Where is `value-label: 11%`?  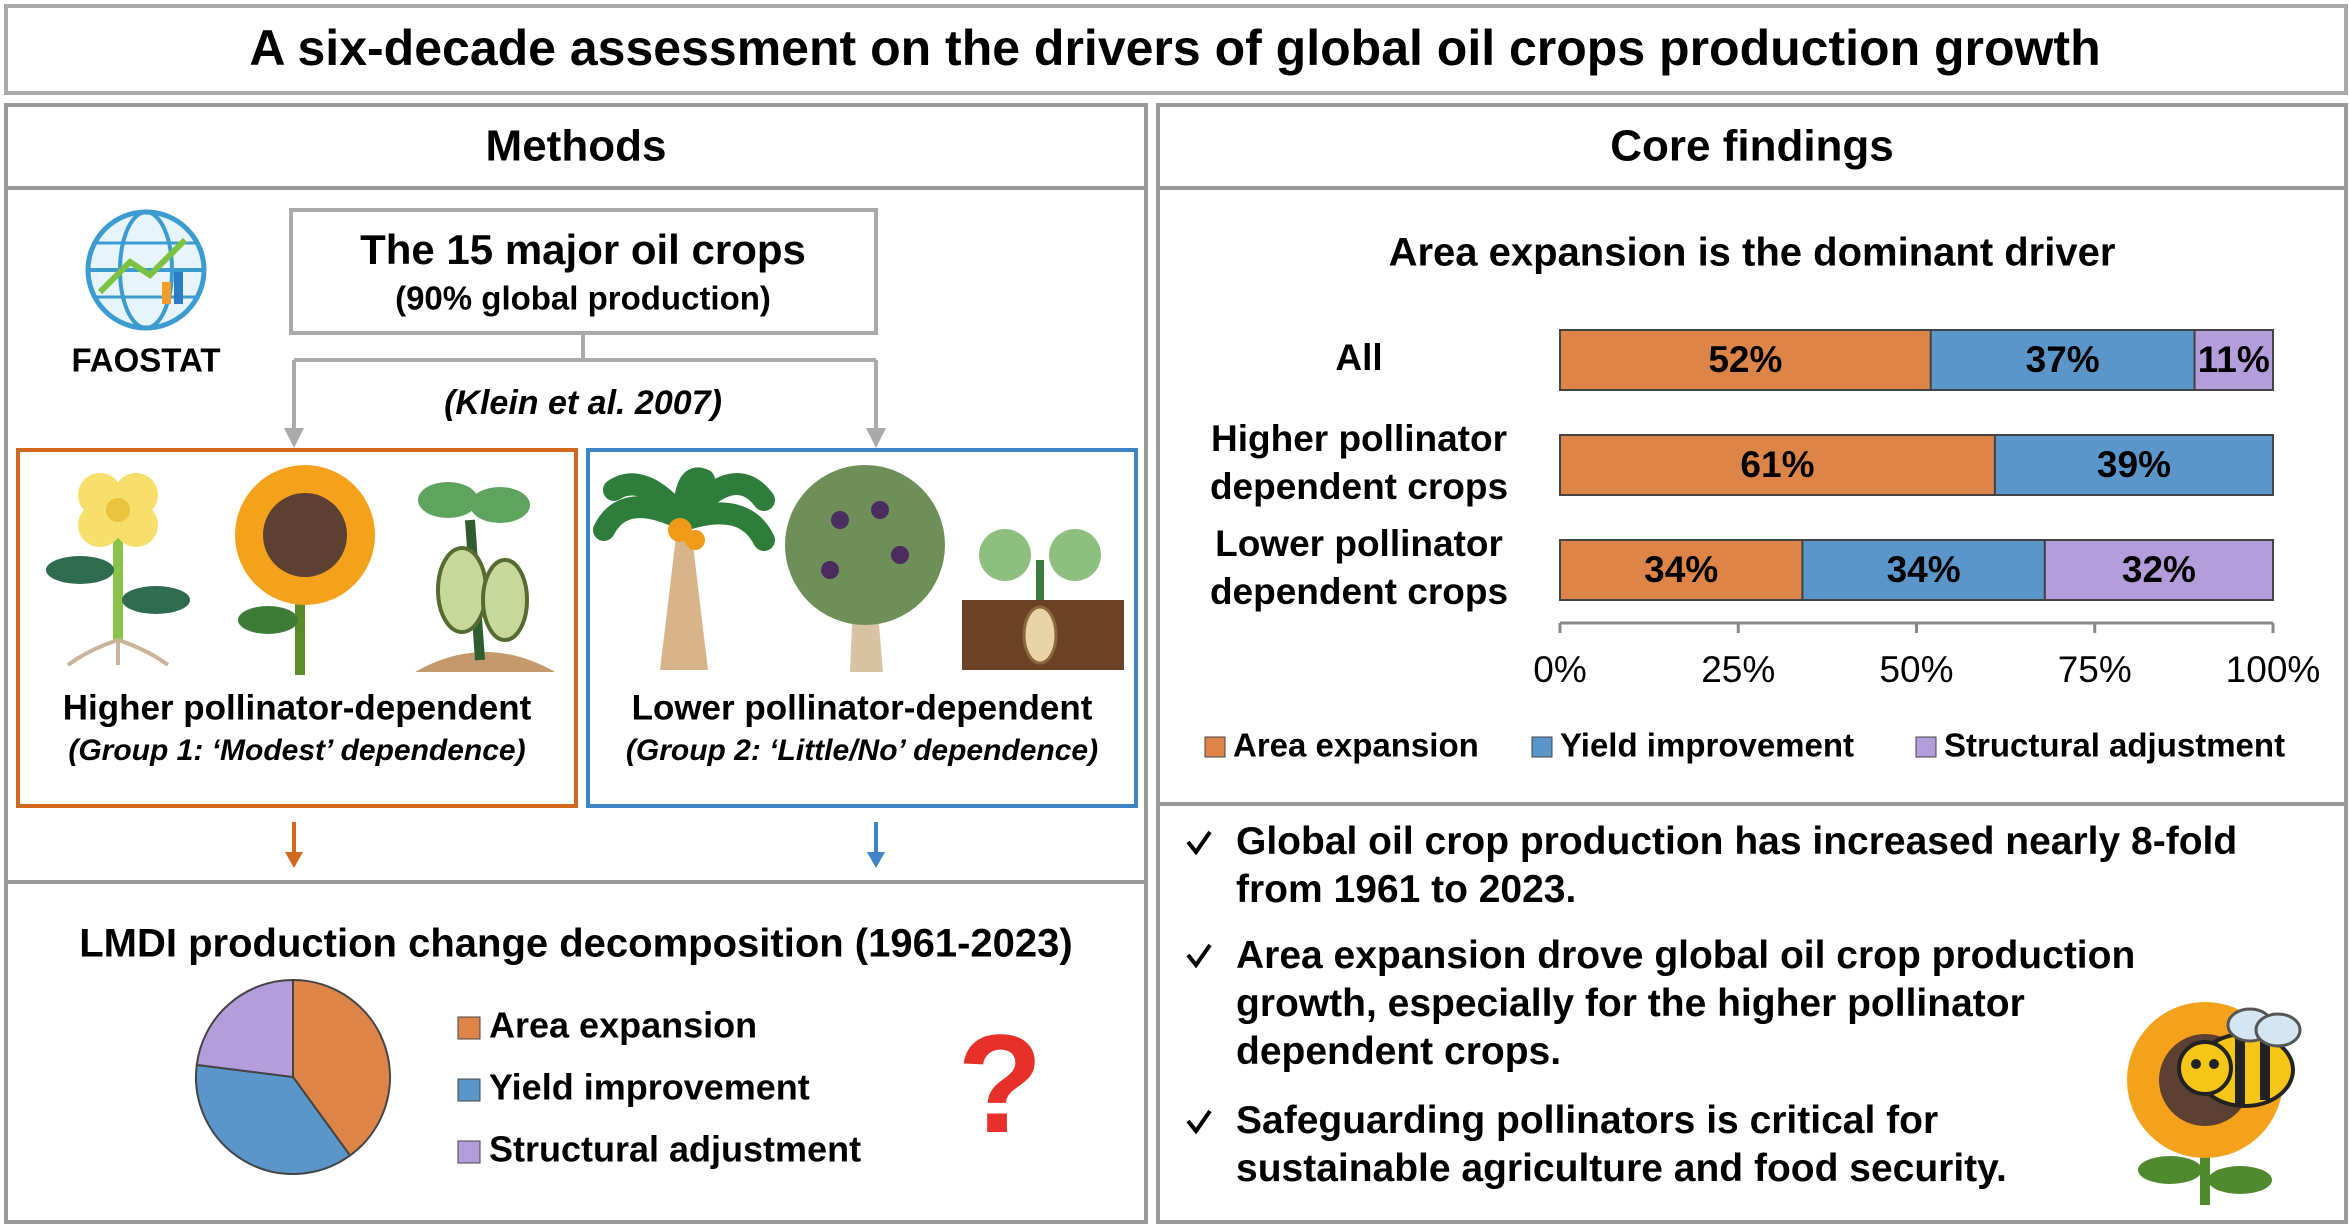
value-label: 11% is located at coordinates (2234, 359).